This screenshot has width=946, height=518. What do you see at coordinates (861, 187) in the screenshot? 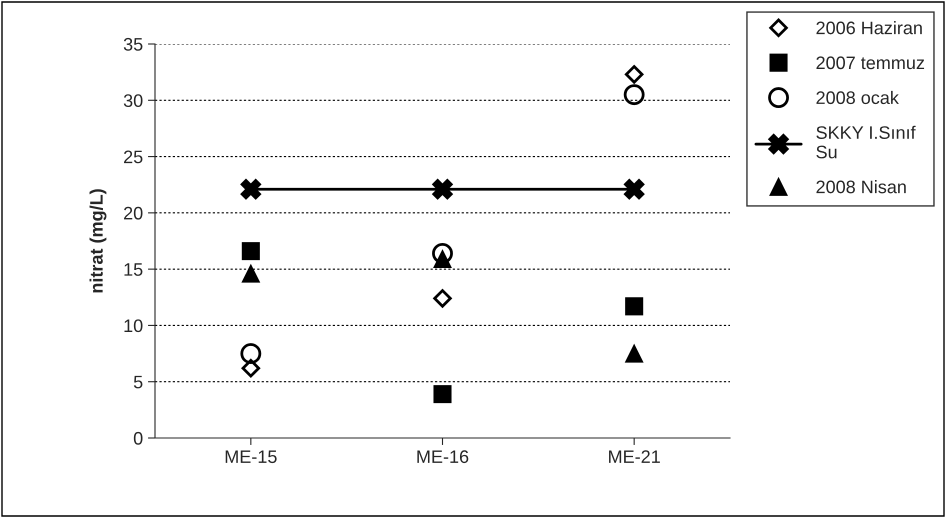
I see `legend-label: 2008 Nisan` at bounding box center [861, 187].